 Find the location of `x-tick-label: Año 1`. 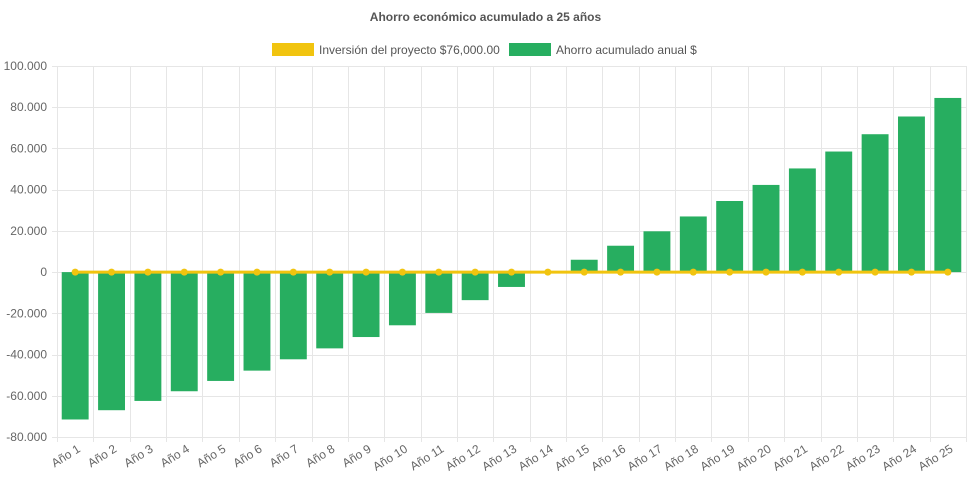

x-tick-label: Año 1 is located at coordinates (66, 455).